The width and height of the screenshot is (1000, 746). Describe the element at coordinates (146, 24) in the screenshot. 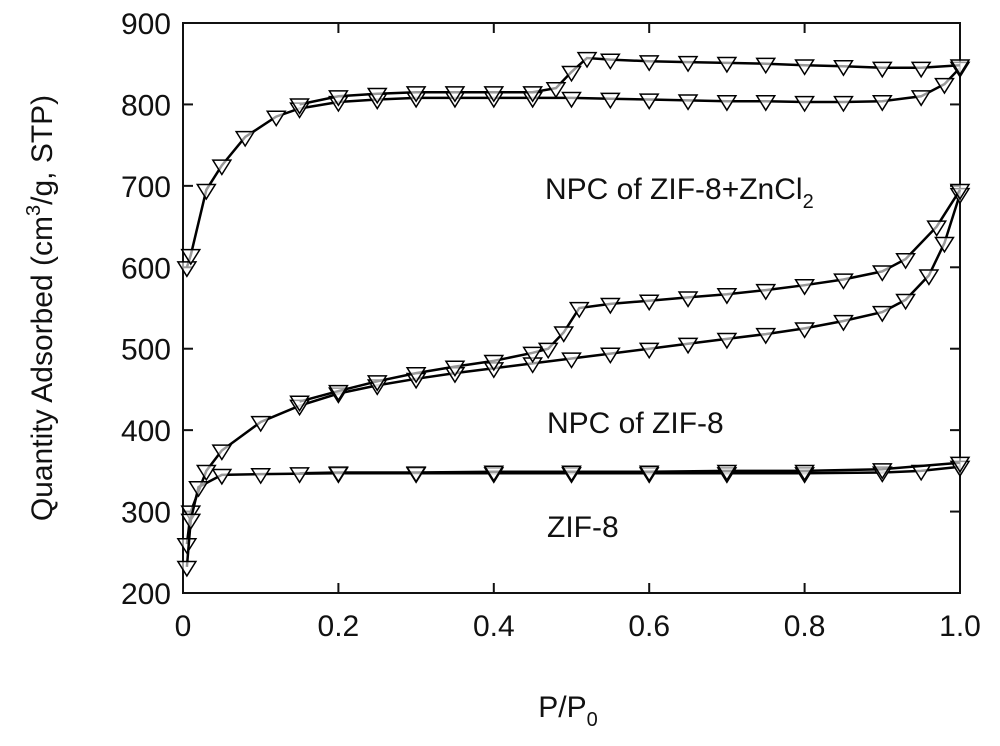

I see `y-tick-label: 900` at that location.